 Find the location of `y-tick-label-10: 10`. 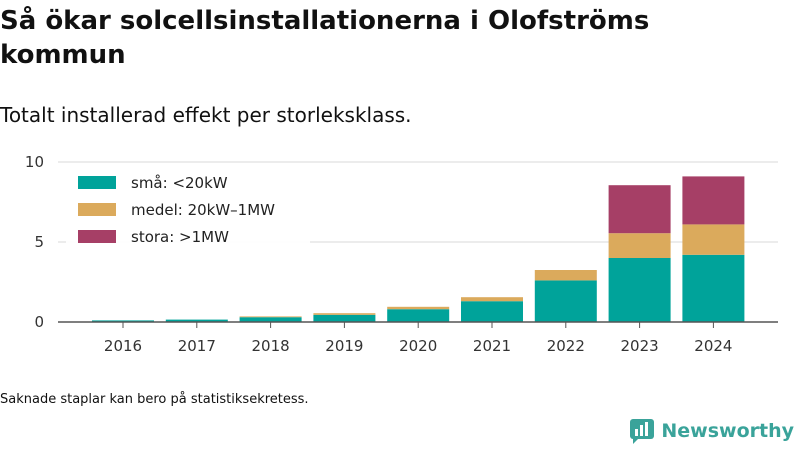

y-tick-label-10: 10 is located at coordinates (34, 162).